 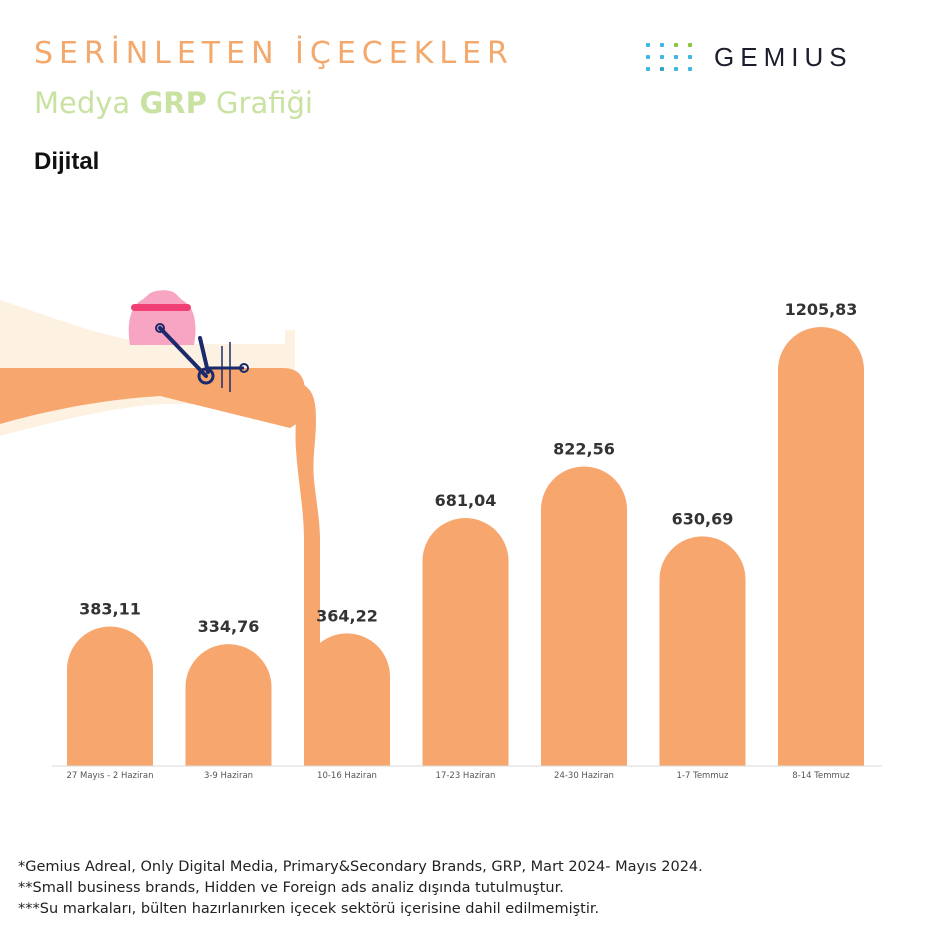 I want to click on subtitle-post: Grafiği, so click(x=259, y=103).